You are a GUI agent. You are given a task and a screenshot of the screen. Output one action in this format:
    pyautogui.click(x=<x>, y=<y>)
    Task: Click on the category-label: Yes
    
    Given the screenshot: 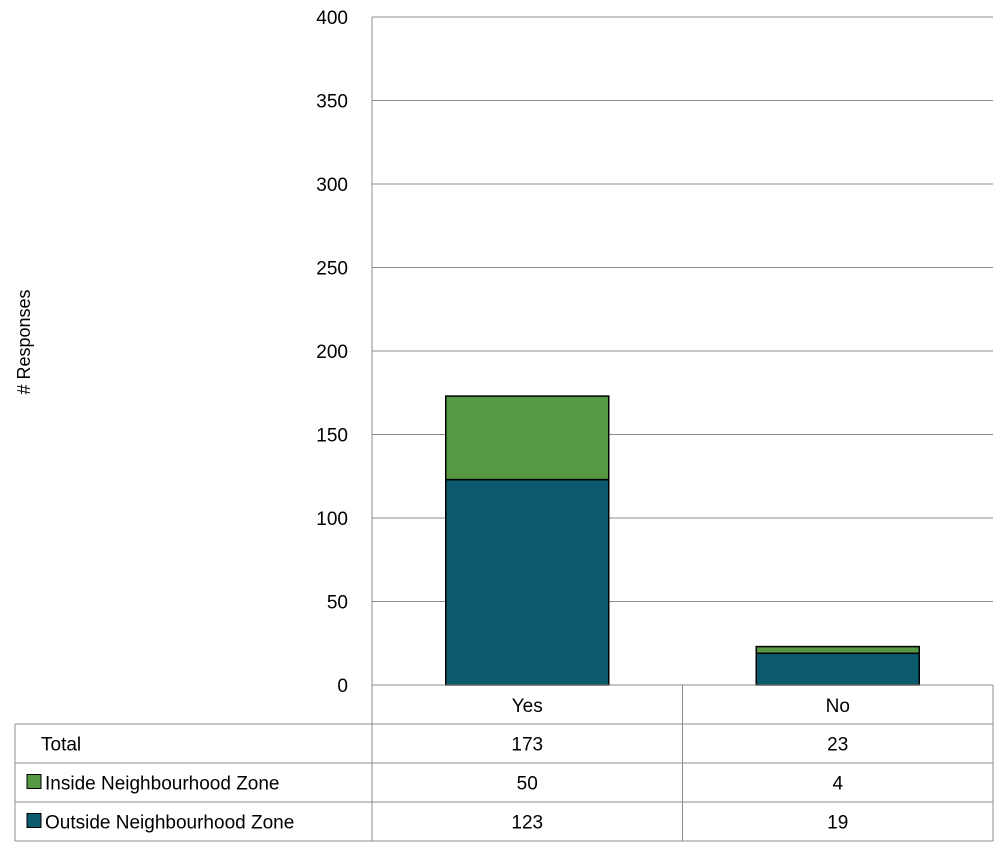 What is the action you would take?
    pyautogui.click(x=527, y=706)
    